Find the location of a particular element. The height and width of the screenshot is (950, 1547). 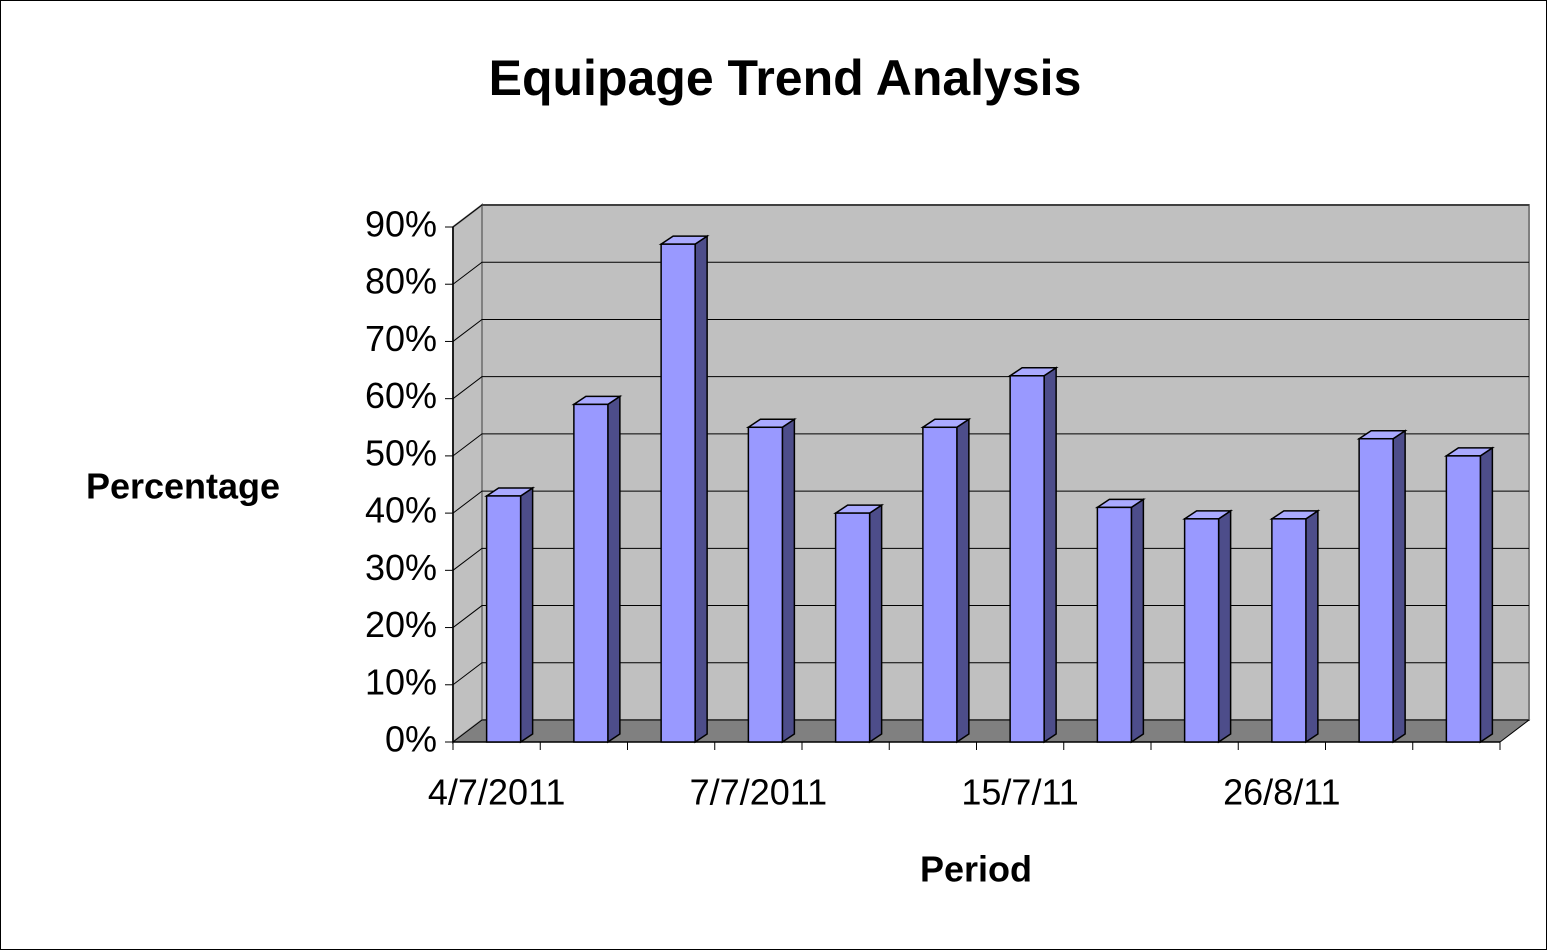

x-tick-label: 15/7/11 is located at coordinates (1019, 792).